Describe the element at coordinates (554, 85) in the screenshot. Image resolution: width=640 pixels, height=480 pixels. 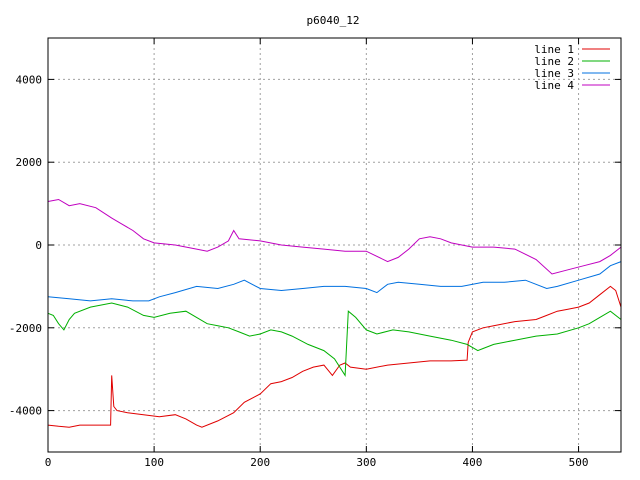
I see `legend-label-4: line 4` at that location.